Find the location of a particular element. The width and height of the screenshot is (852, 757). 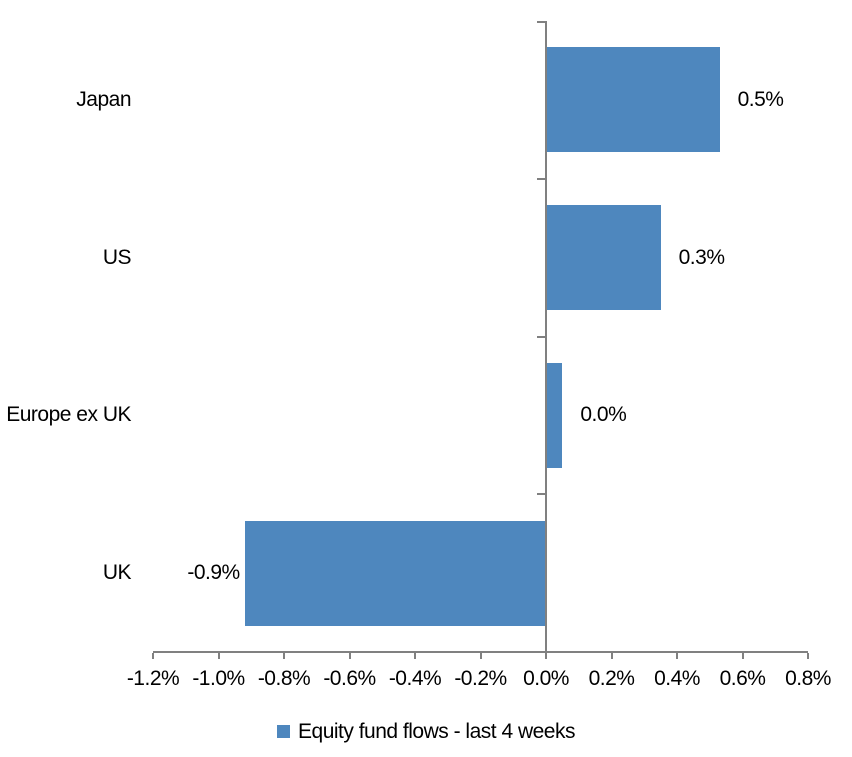

legend-swatch-icon is located at coordinates (284, 731).